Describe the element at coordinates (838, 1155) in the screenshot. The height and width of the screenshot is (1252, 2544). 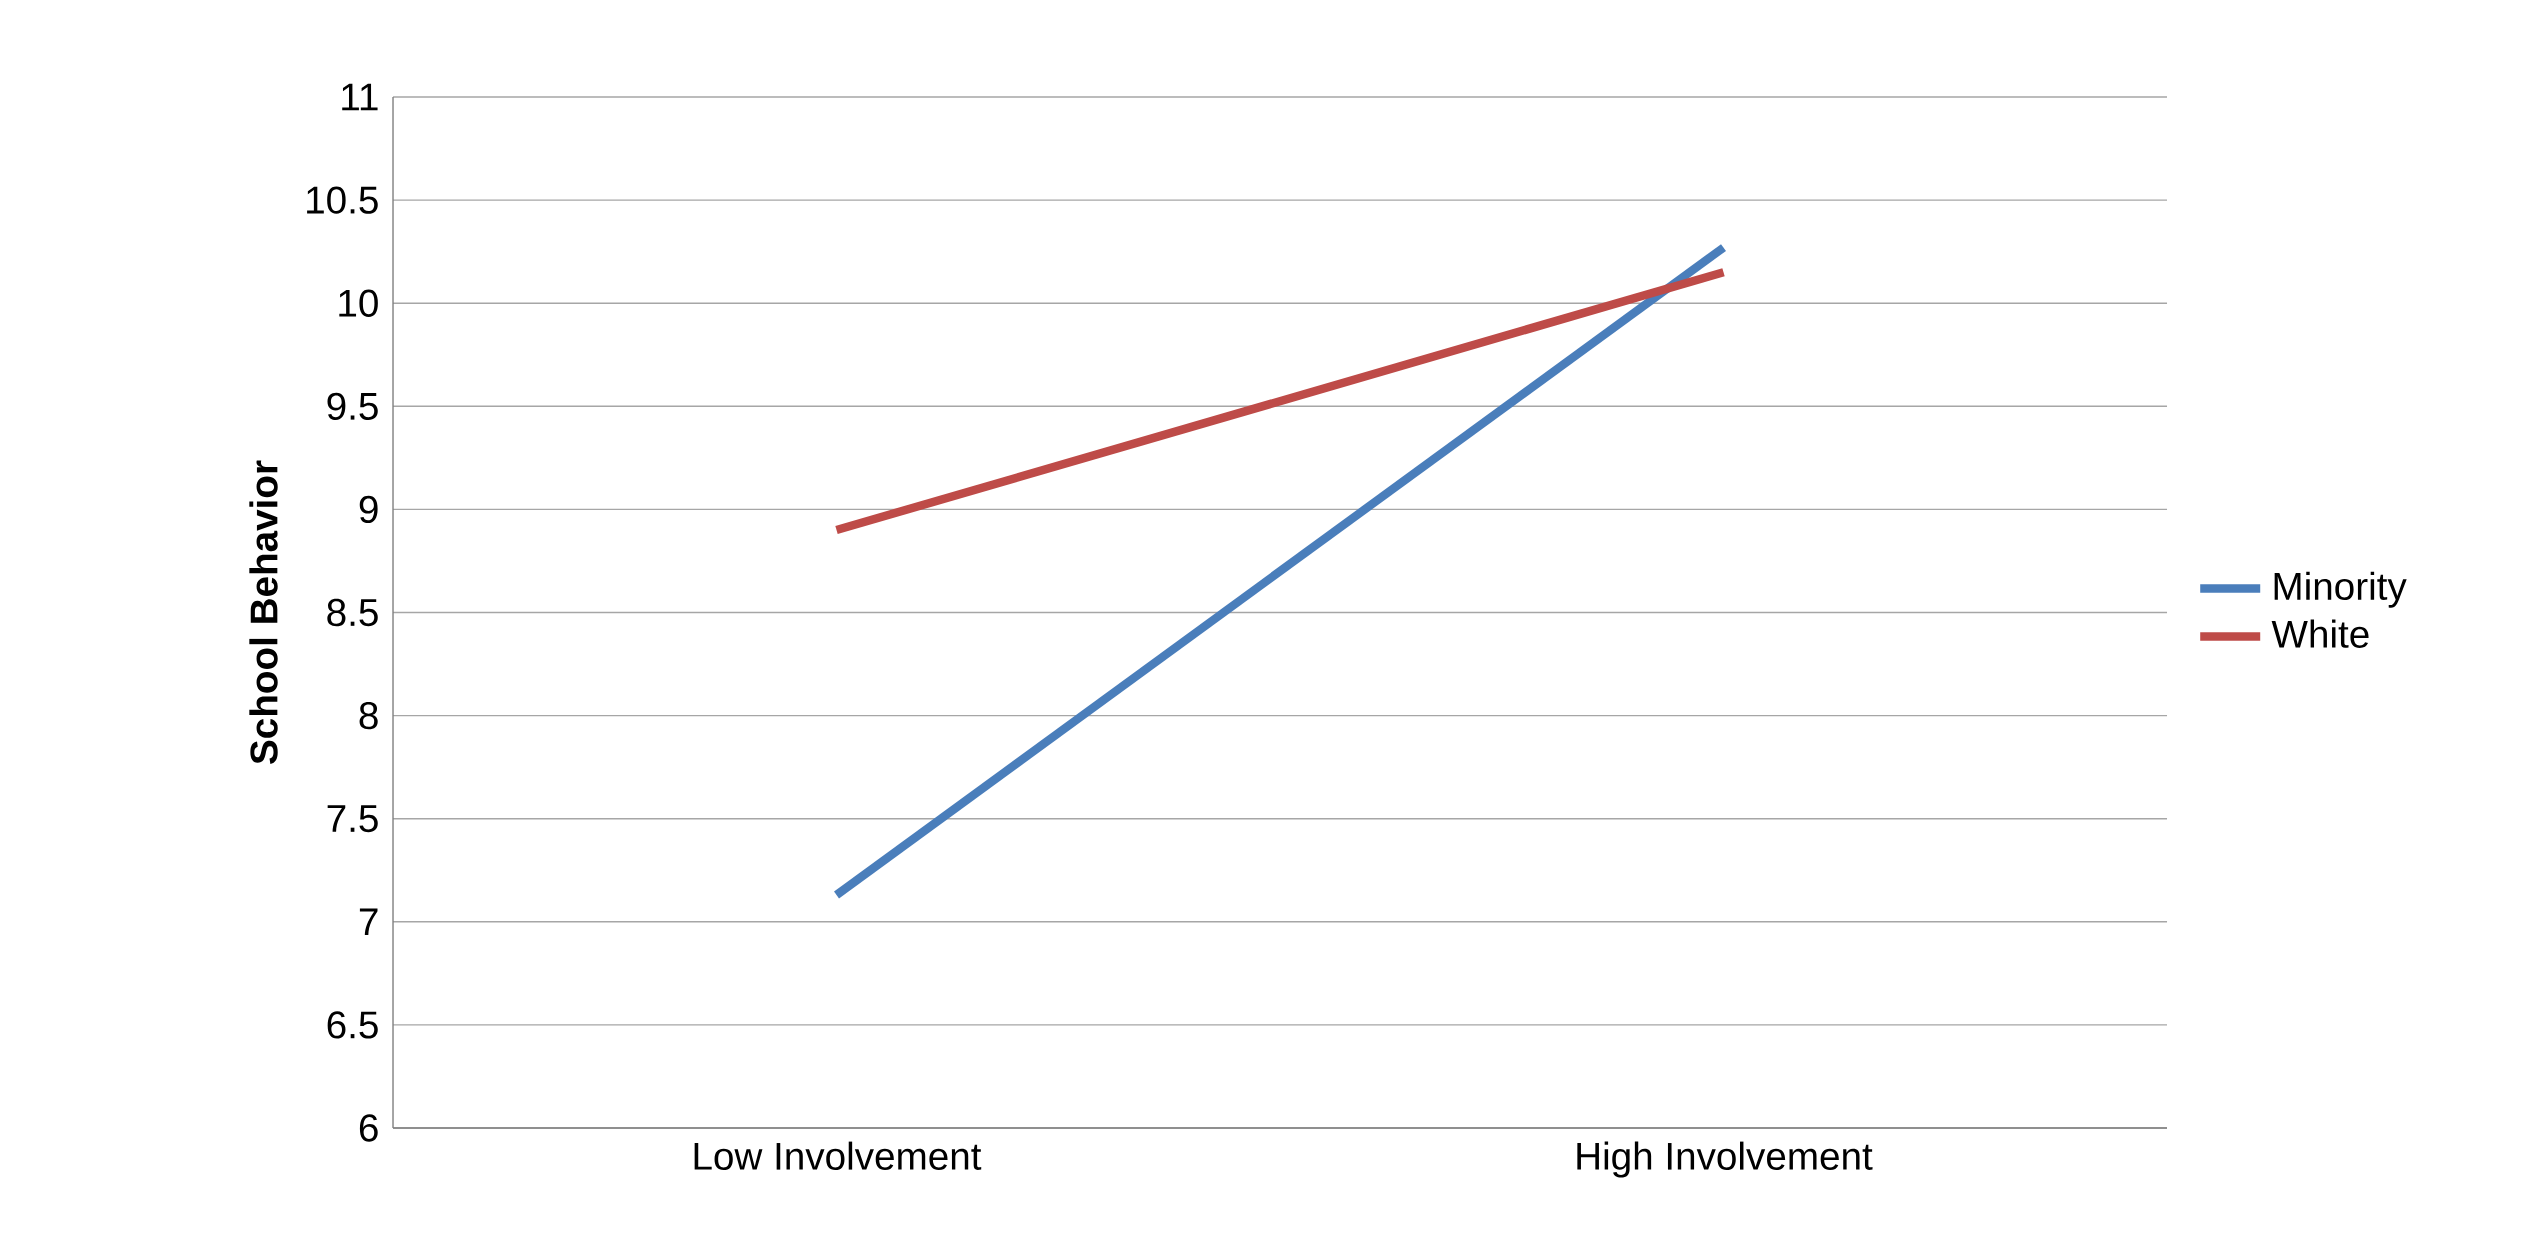
I see `x-tick-label: Low Involvement` at that location.